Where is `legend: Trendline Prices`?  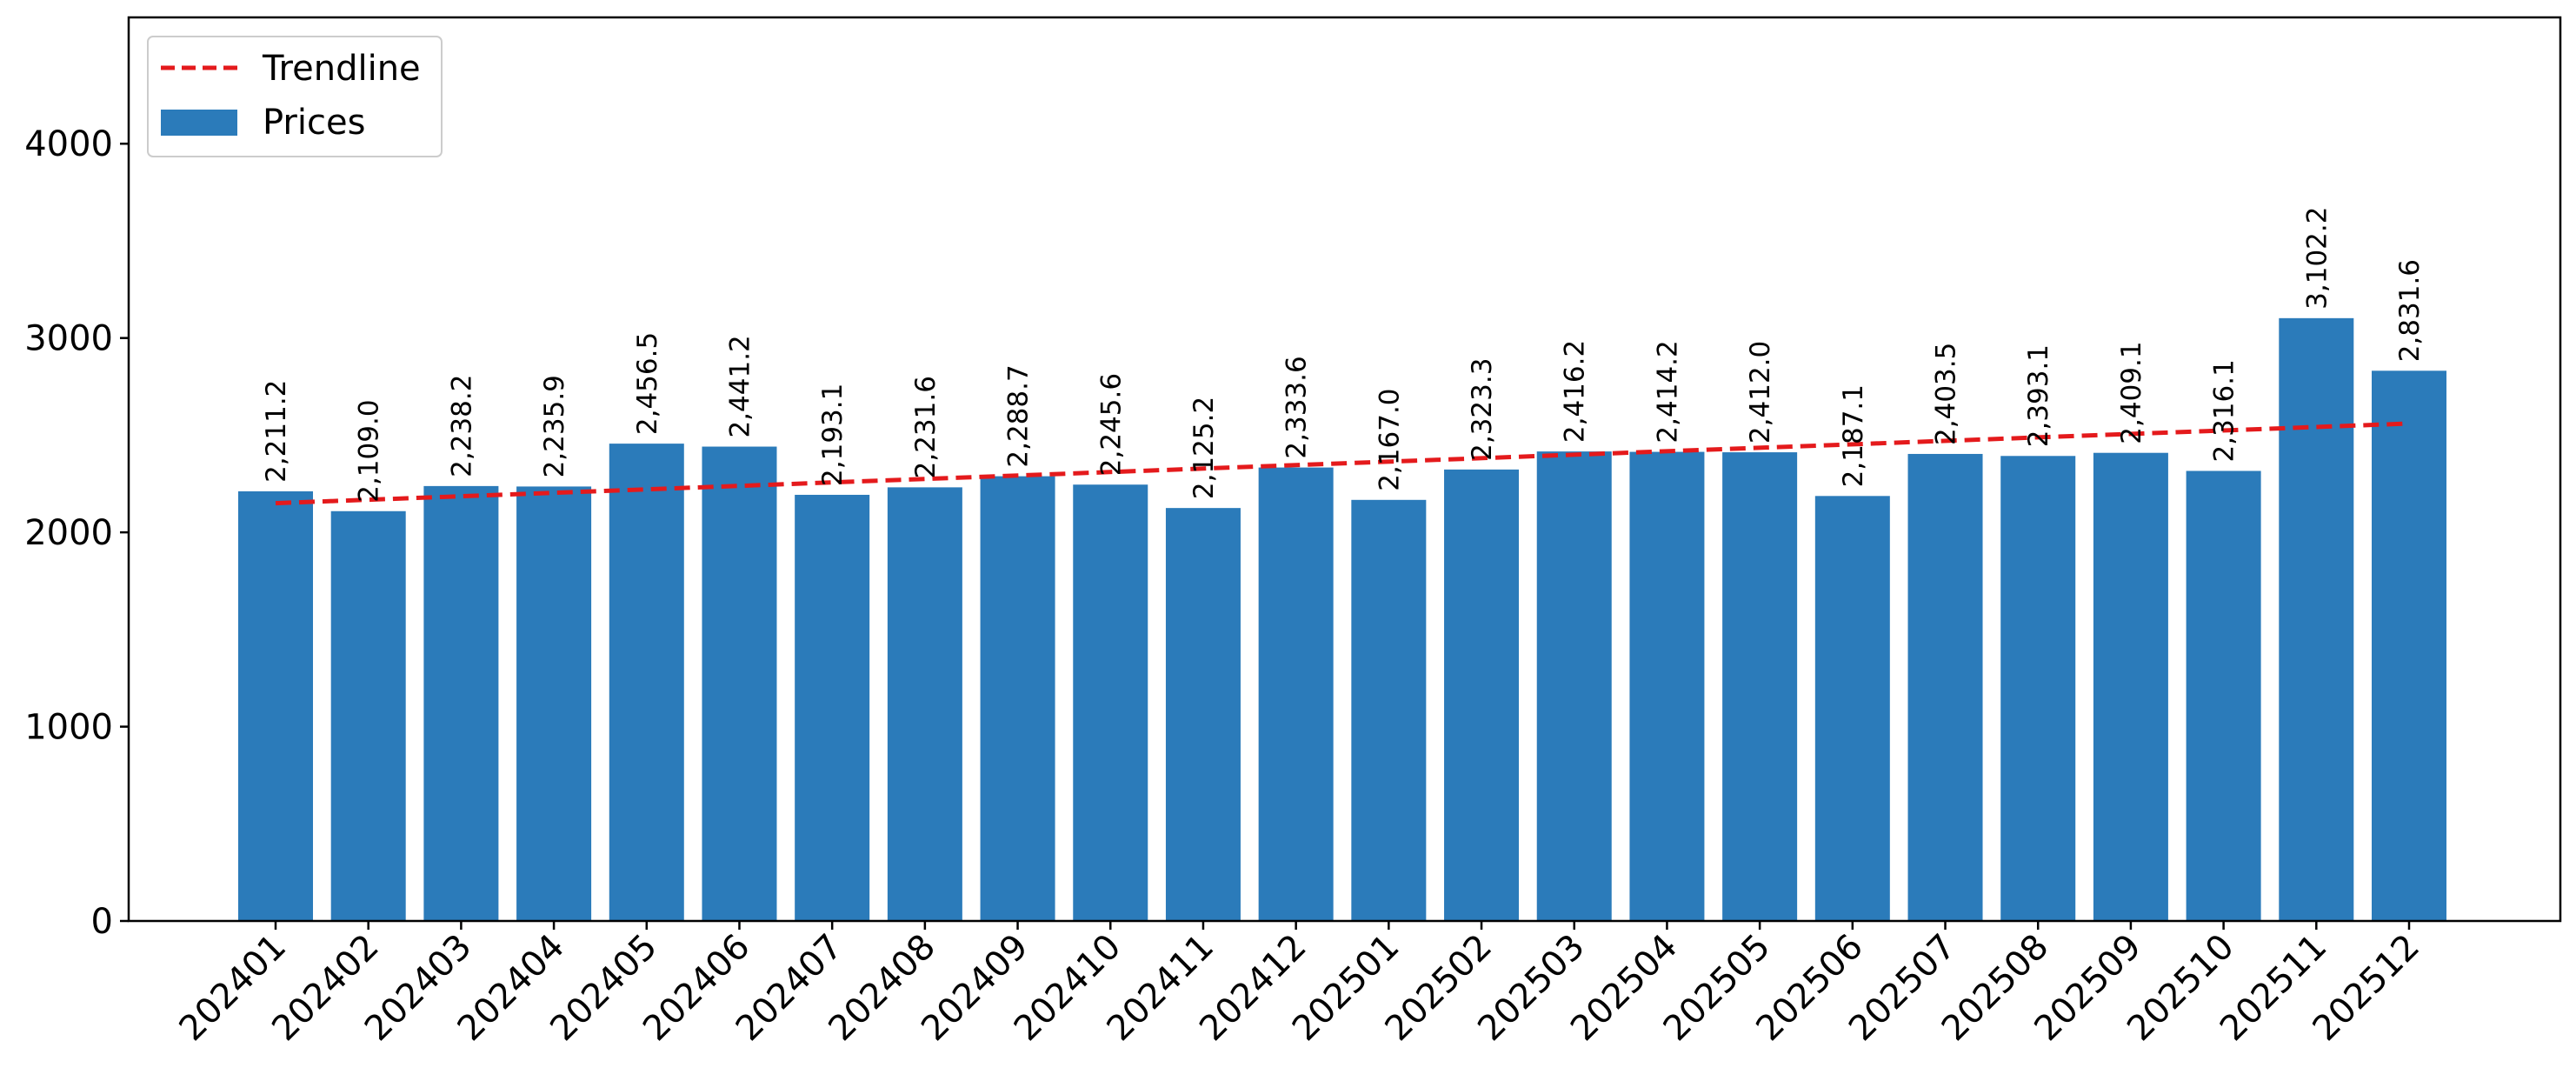
legend: Trendline Prices is located at coordinates (295, 97).